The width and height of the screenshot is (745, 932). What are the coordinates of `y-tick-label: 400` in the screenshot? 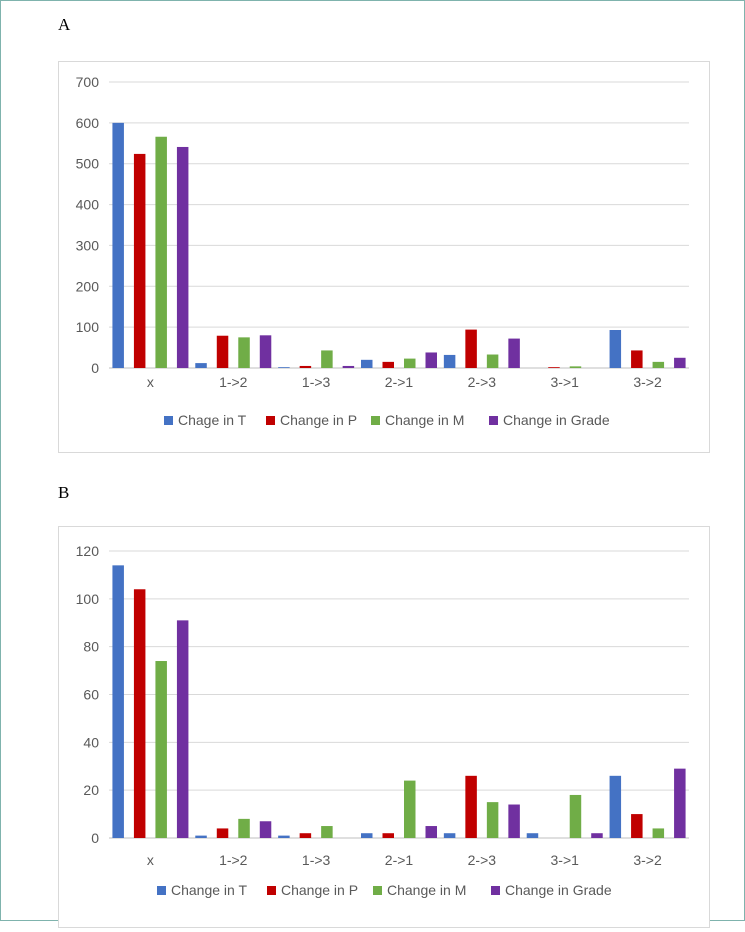 It's located at (88, 205).